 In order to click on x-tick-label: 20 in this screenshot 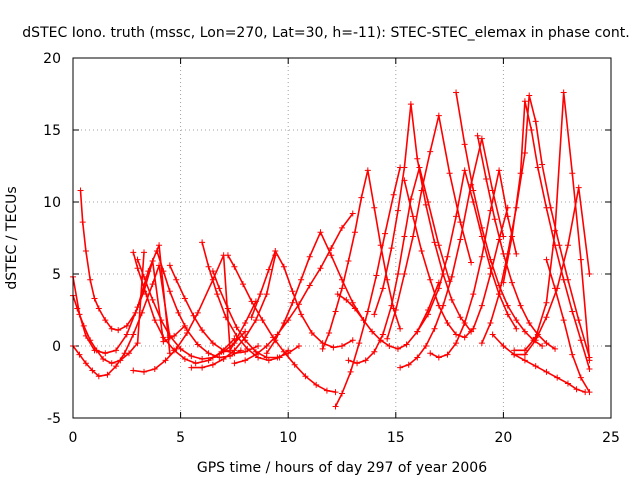, I will do `click(503, 438)`.